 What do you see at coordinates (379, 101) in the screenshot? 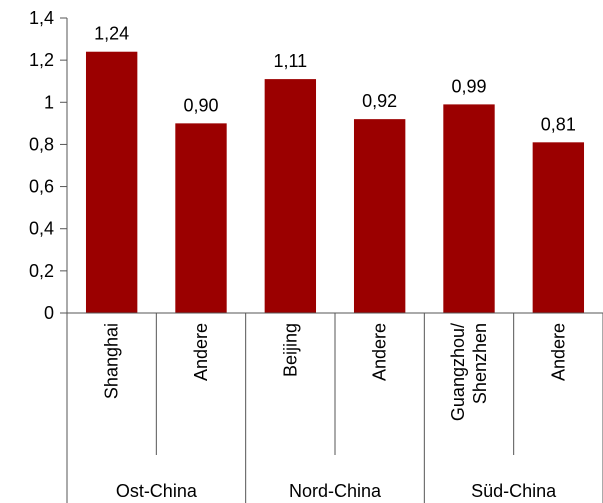
I see `data-label: 0,92` at bounding box center [379, 101].